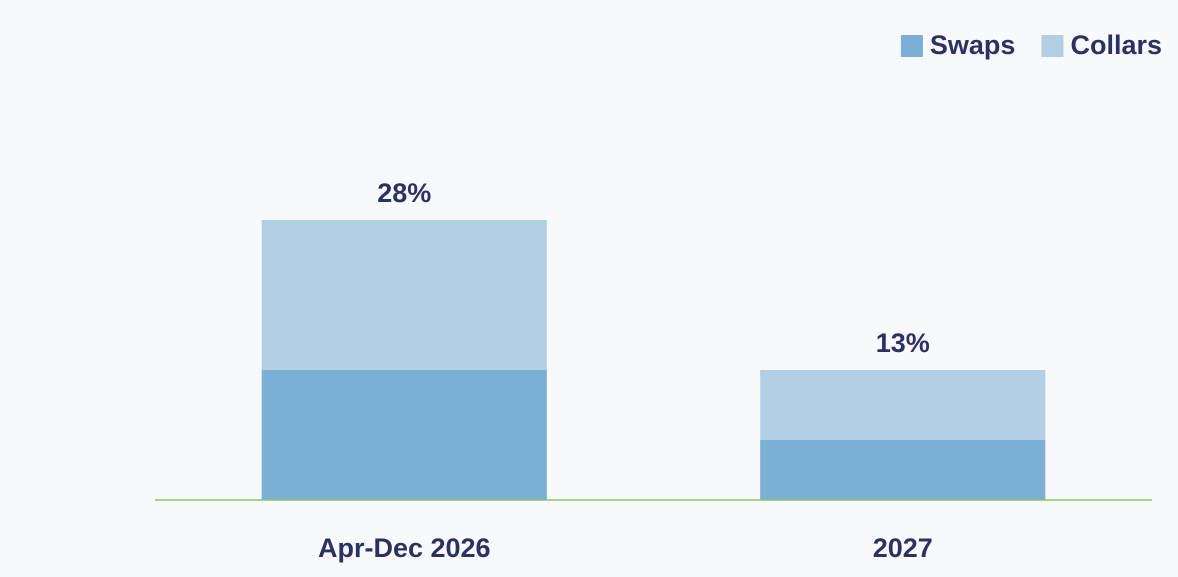  What do you see at coordinates (973, 45) in the screenshot?
I see `legend-label: Swaps` at bounding box center [973, 45].